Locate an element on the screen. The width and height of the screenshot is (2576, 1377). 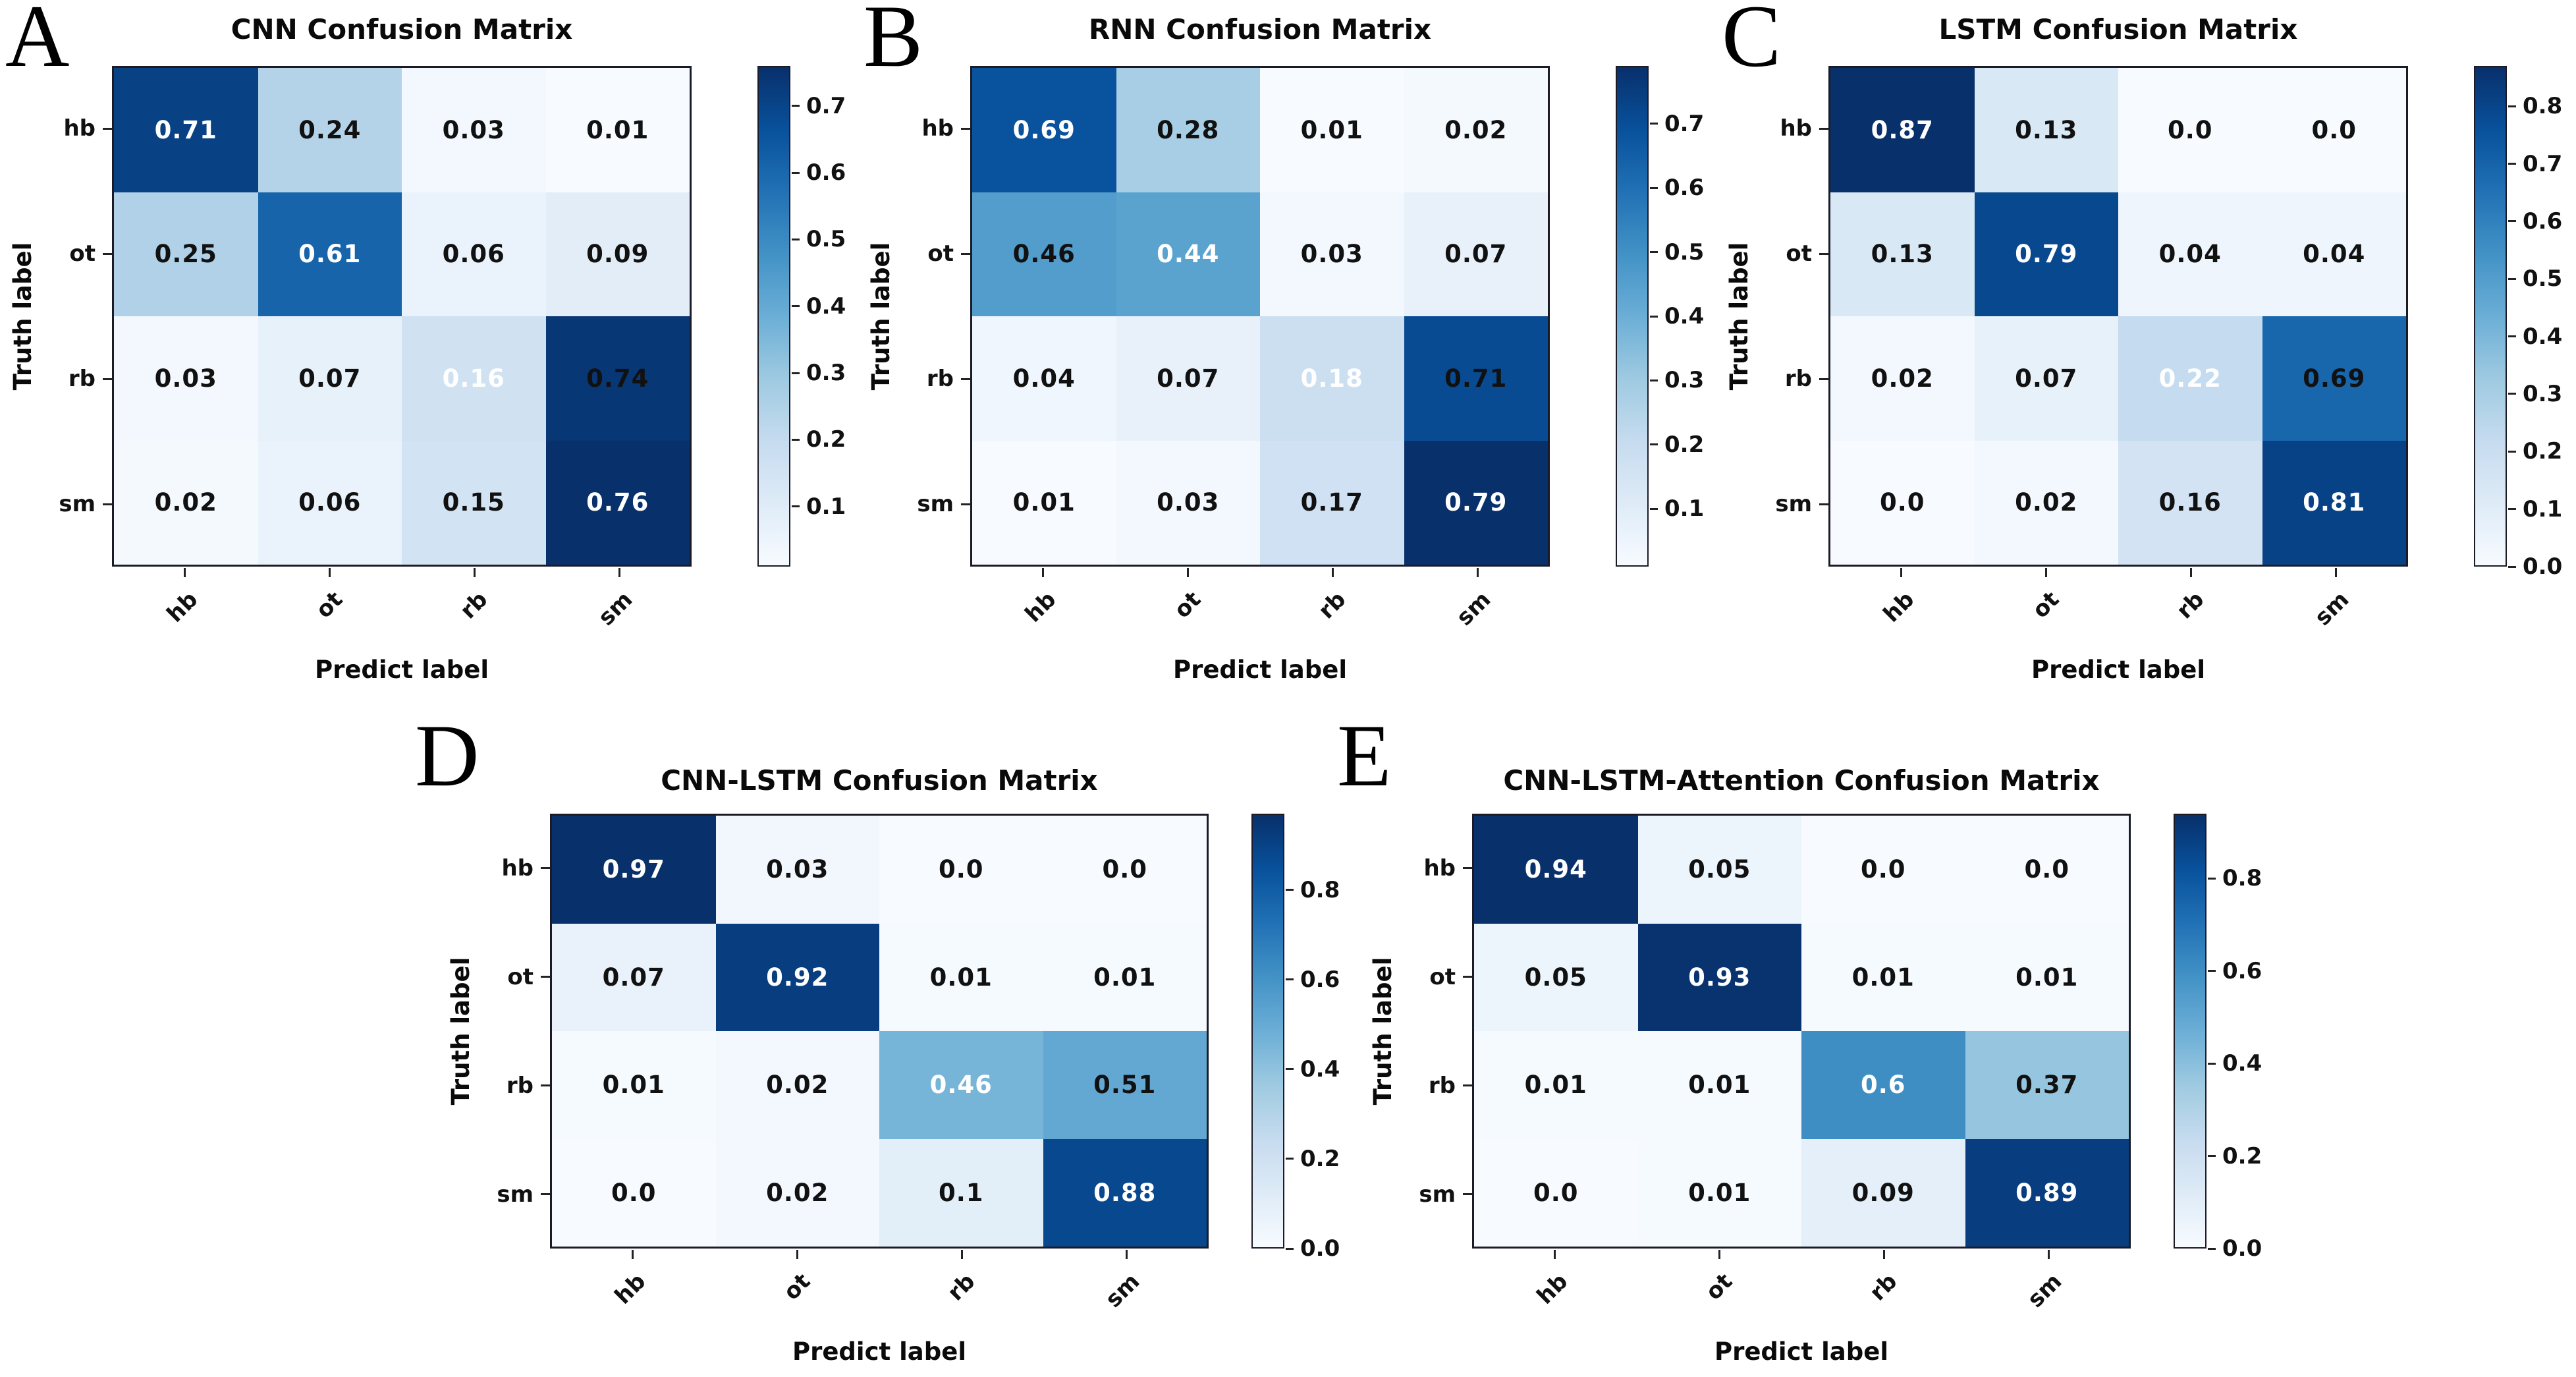
heatmap-cell: 0.69 is located at coordinates (1044, 130).